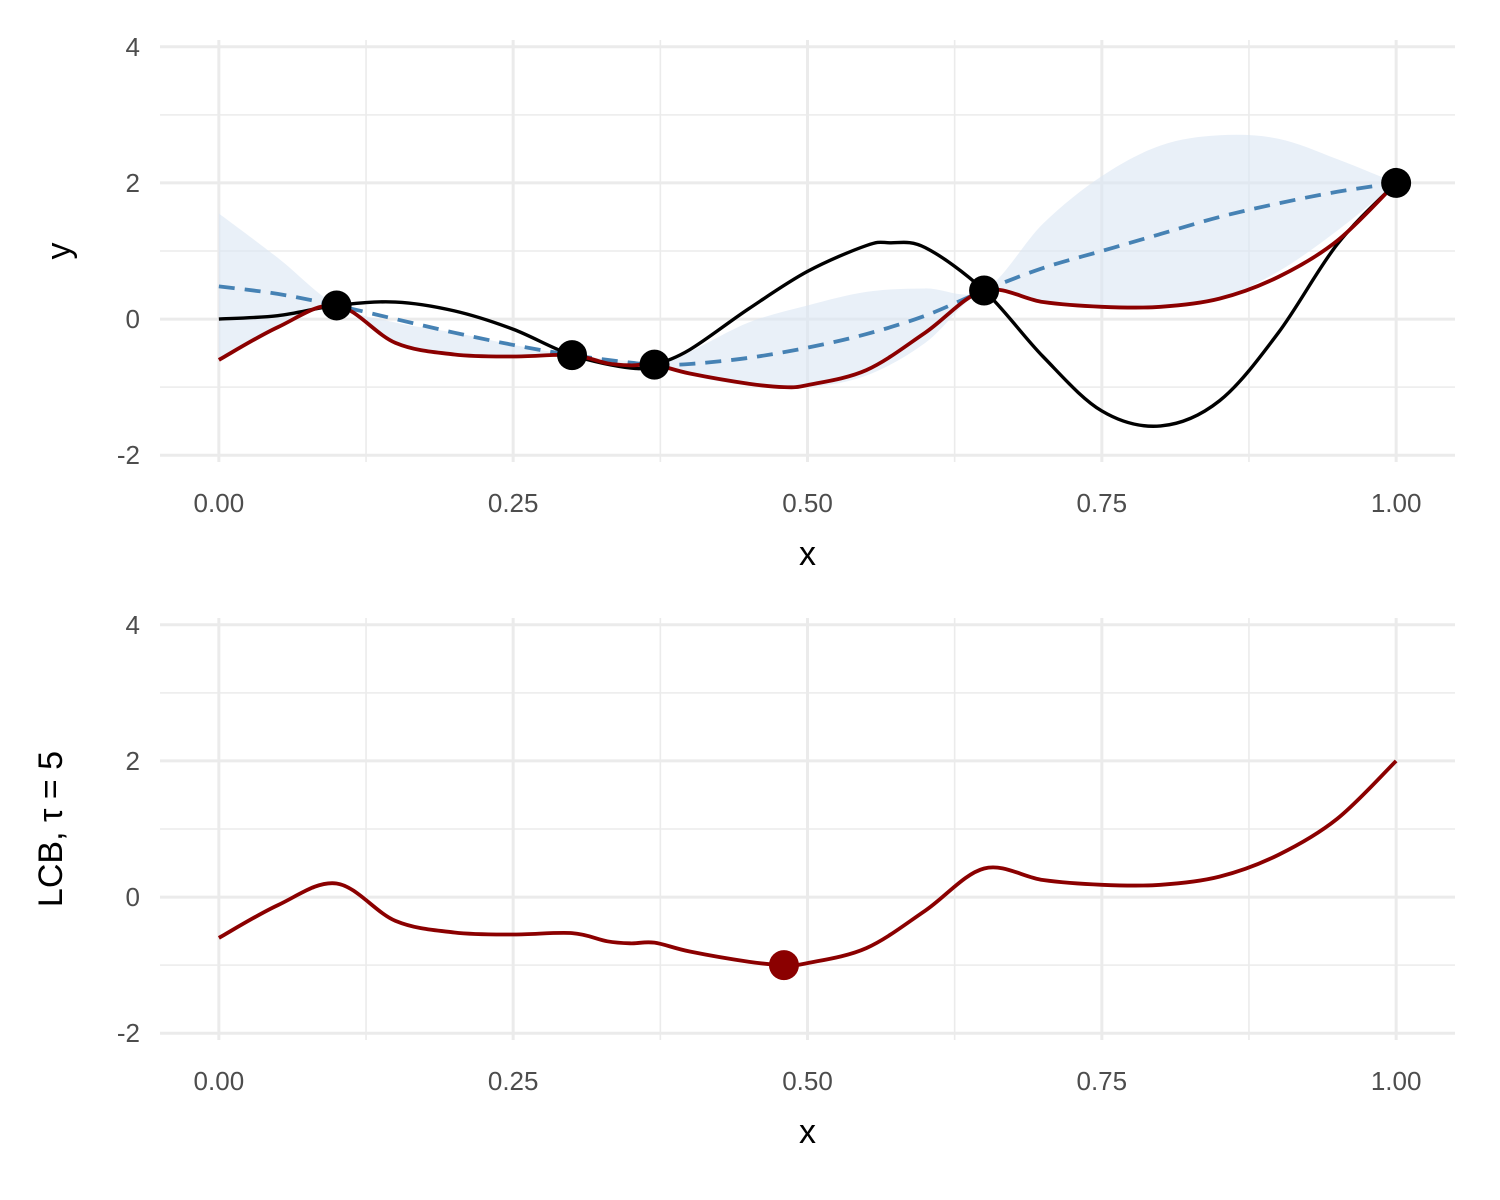 The image size is (1500, 1200). I want to click on gp-mean-line, so click(807, 274).